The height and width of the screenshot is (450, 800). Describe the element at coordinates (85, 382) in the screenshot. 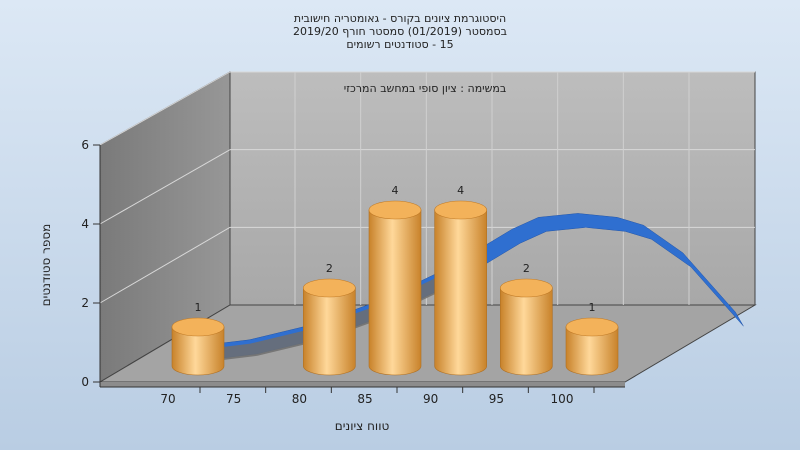

I see `y-tick-label: 0` at that location.